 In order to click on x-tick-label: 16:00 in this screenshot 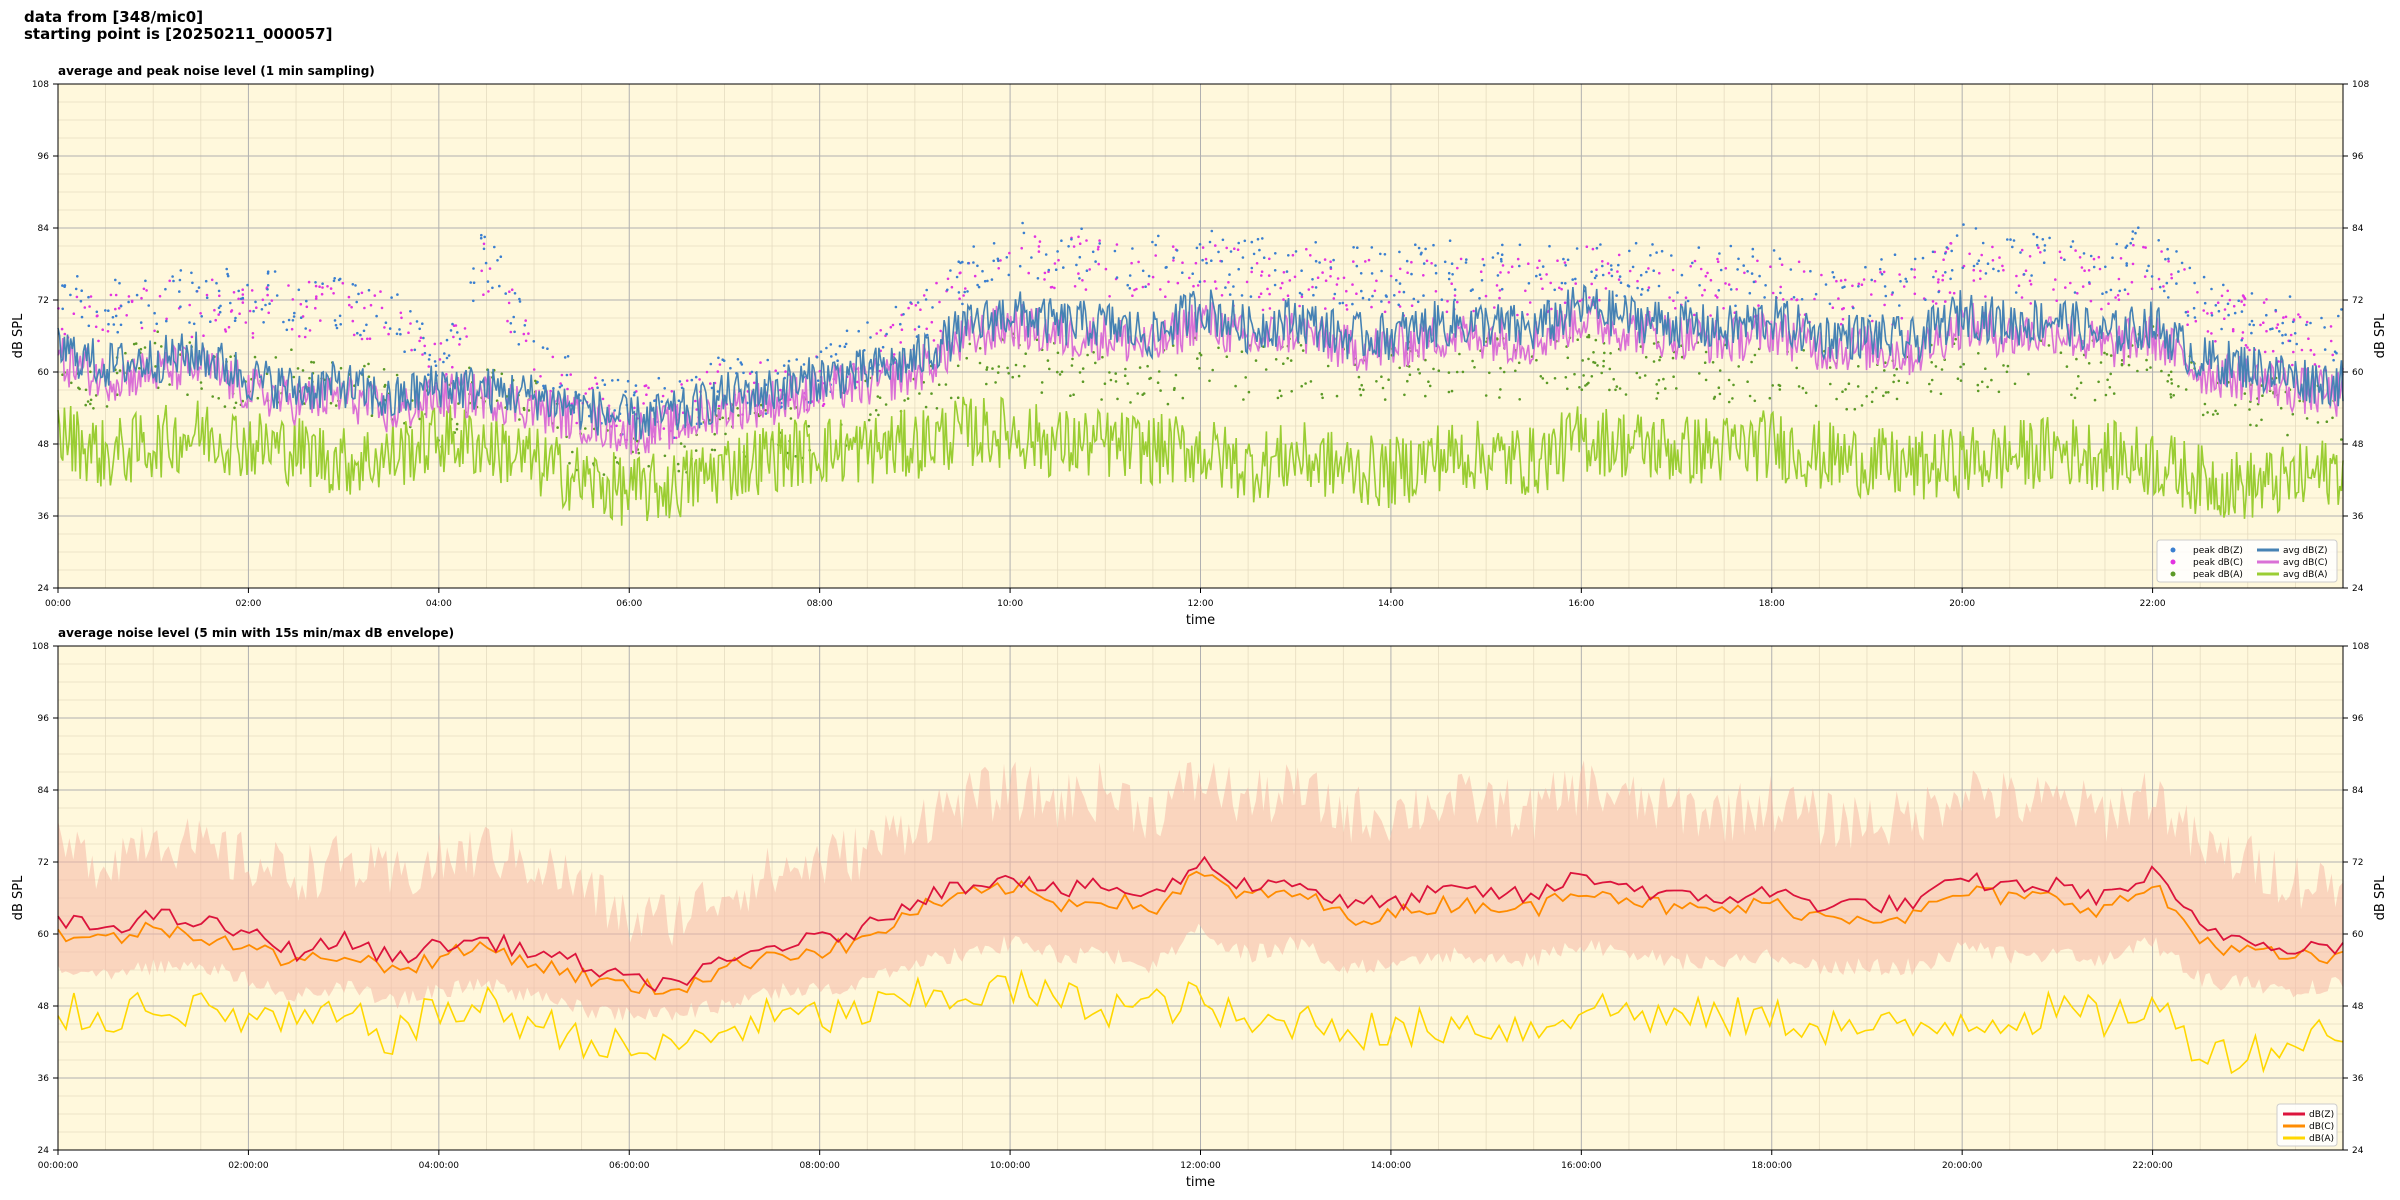, I will do `click(1581, 604)`.